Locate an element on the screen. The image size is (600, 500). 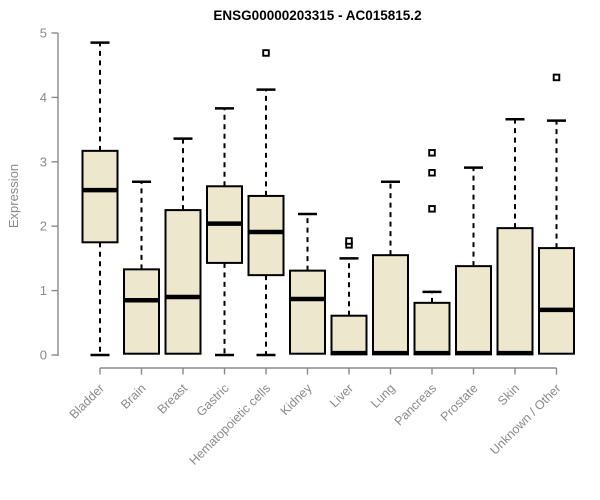
x-tick-label-hematopoietic-cells: Hematopoietic cells is located at coordinates (230, 424).